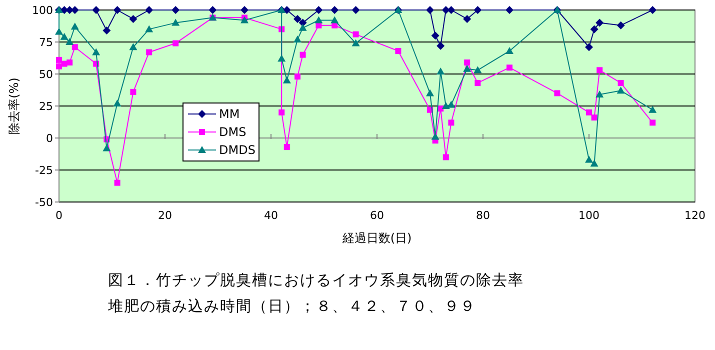 The height and width of the screenshot is (350, 715). I want to click on x-tick-label: 40, so click(271, 215).